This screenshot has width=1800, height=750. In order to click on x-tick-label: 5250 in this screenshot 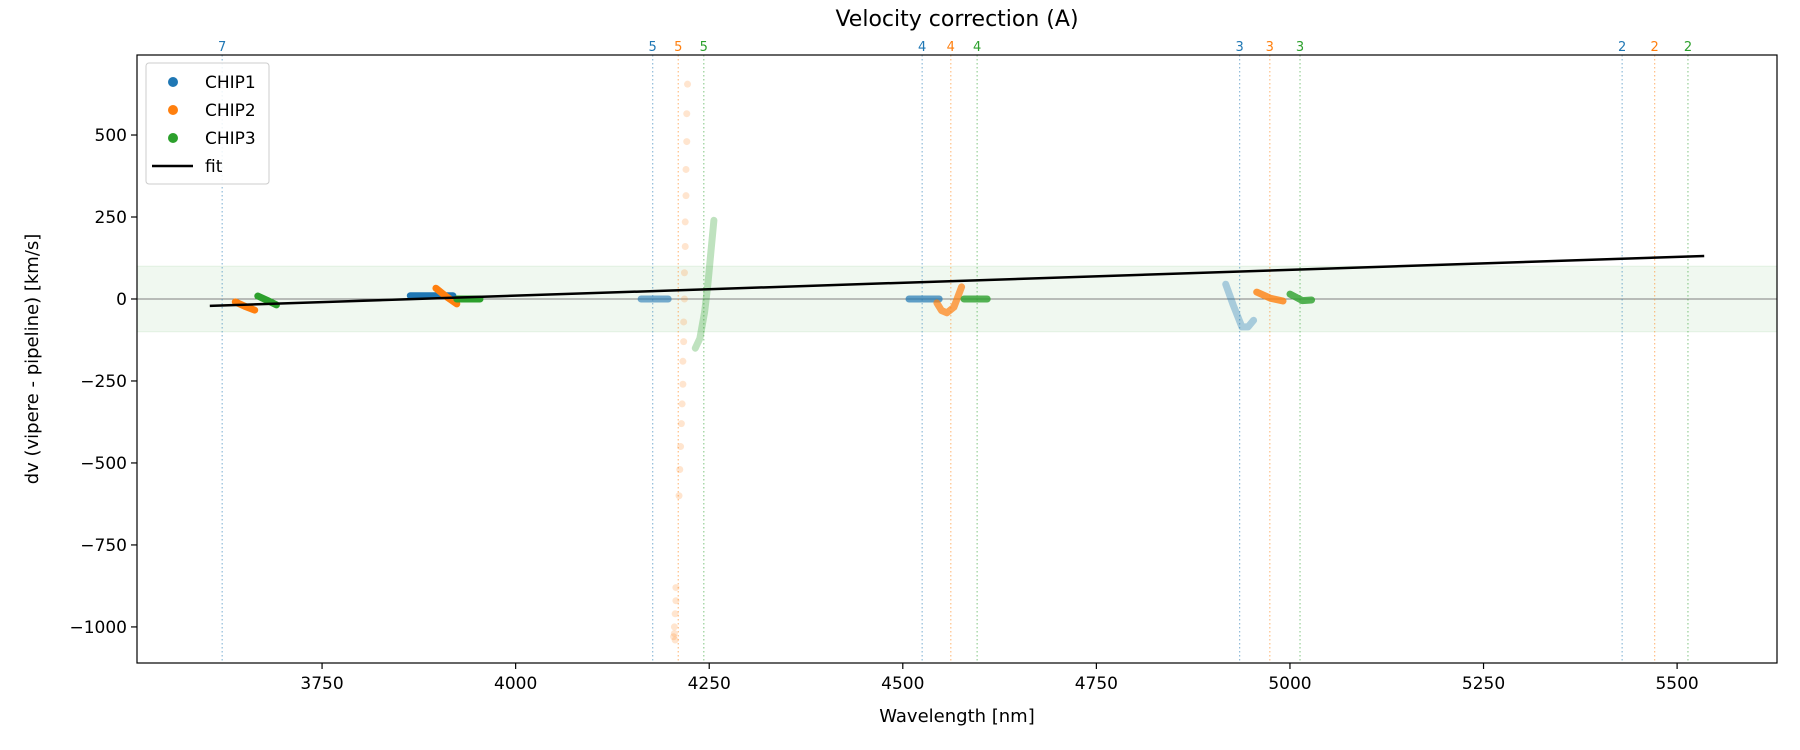, I will do `click(1483, 684)`.